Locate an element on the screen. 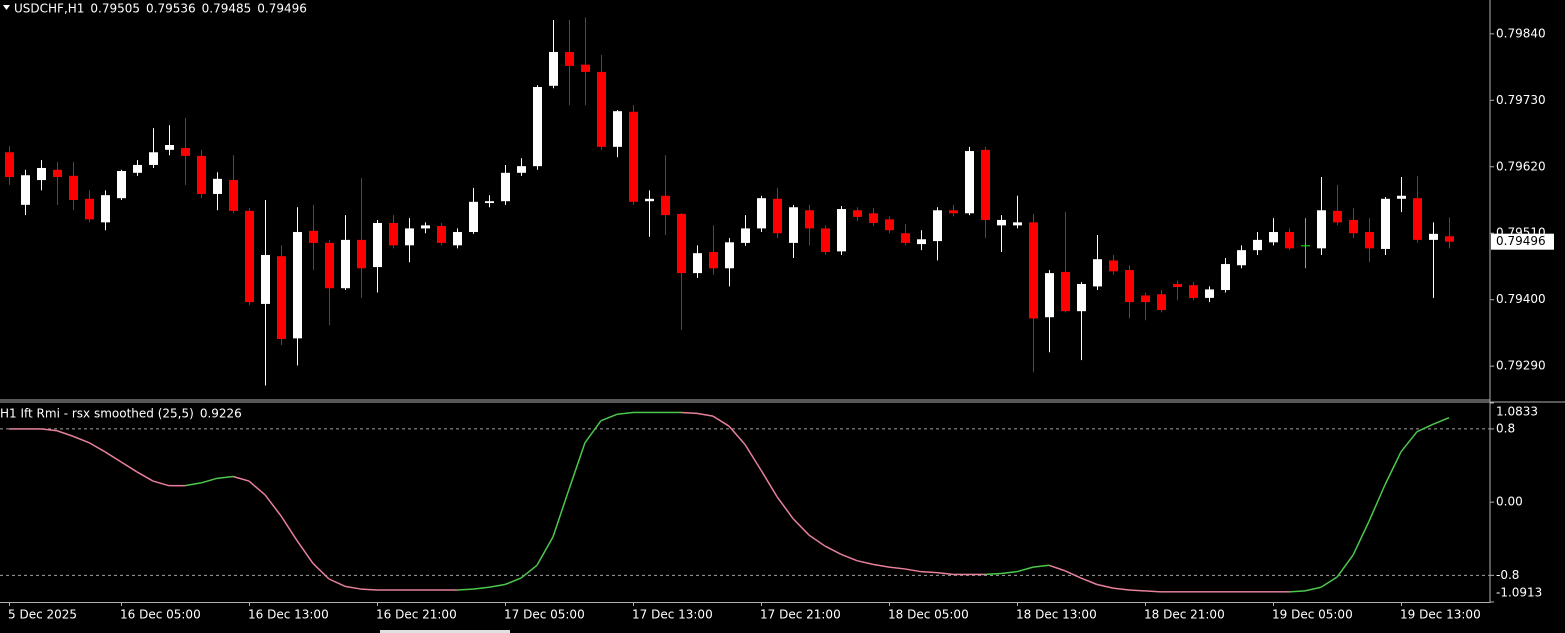 The height and width of the screenshot is (633, 1565). x-tick-label: 17 Dec 21:00 is located at coordinates (800, 615).